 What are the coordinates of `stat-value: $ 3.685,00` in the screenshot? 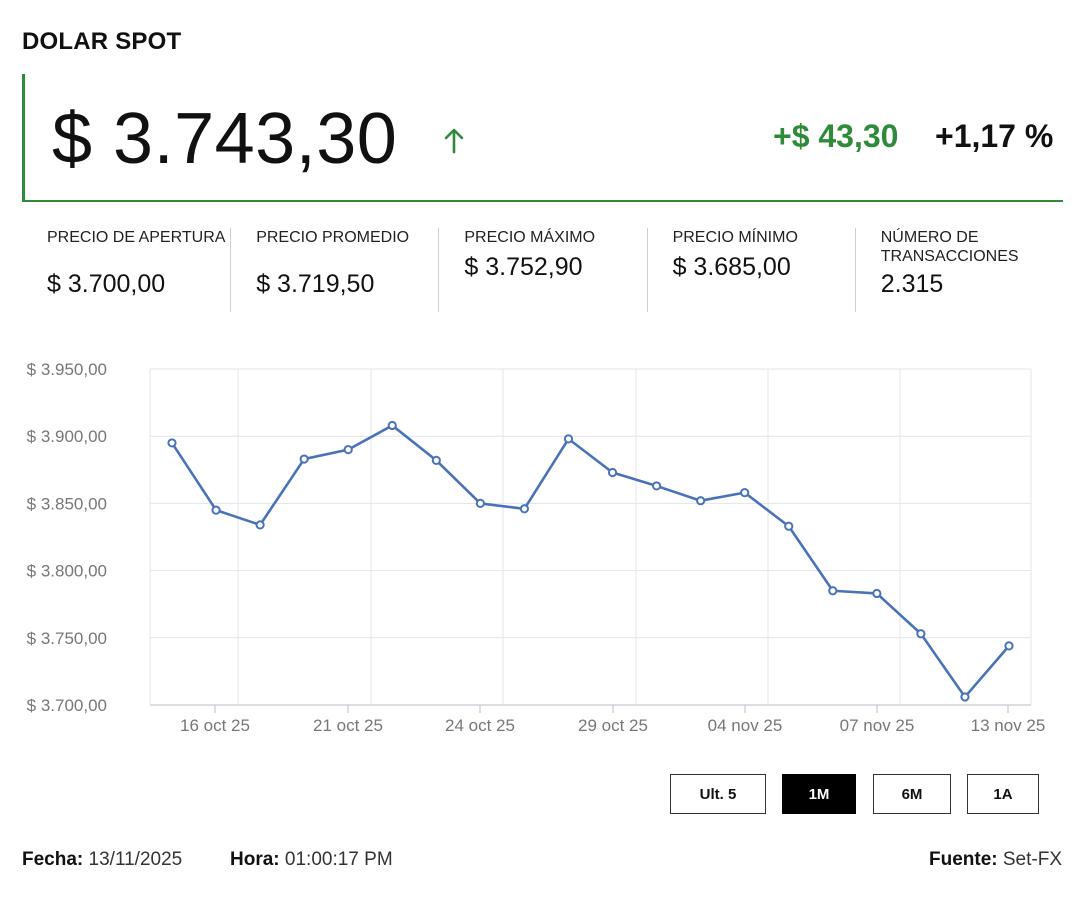 It's located at (731, 267).